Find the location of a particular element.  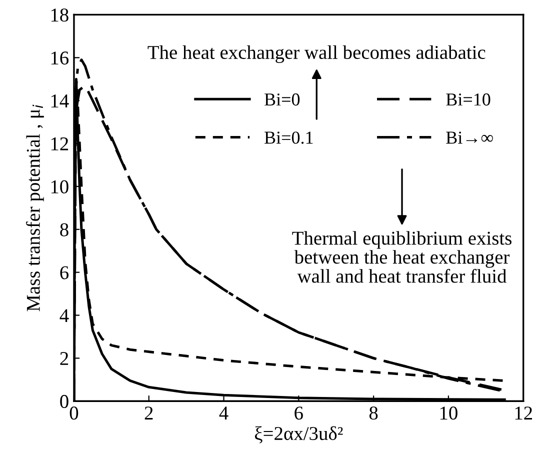

x-tick-label: 12 is located at coordinates (523, 413).